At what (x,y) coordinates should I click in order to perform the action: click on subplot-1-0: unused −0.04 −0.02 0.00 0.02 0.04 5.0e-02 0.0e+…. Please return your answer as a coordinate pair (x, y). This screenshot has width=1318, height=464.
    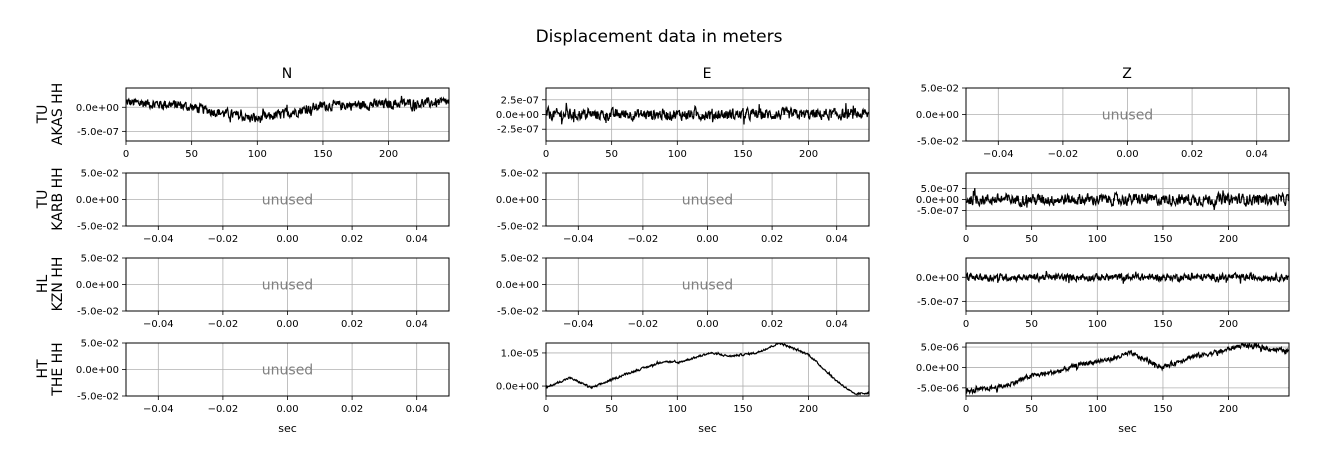
    Looking at the image, I should click on (263, 207).